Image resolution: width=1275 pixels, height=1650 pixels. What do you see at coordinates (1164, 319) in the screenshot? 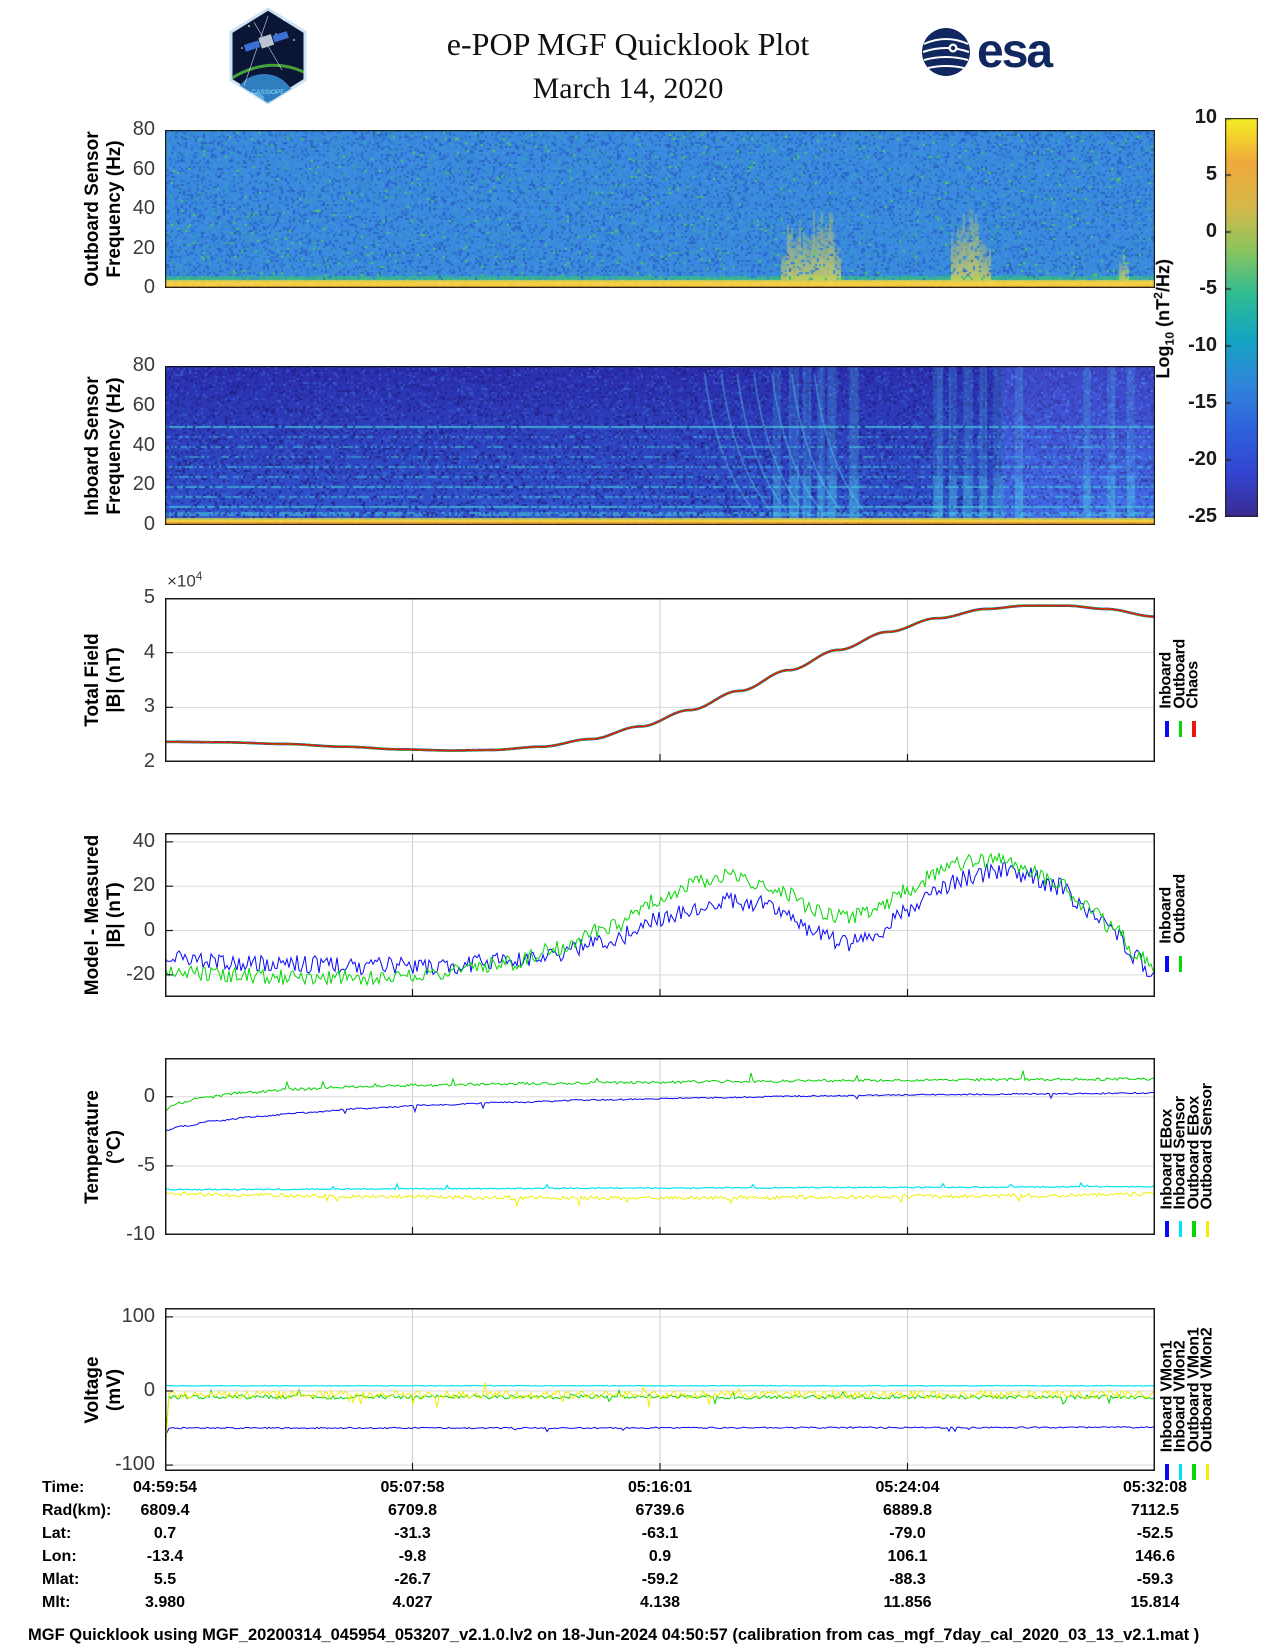
I see `colorbar-axis-label: Log10 (nT2/Hz)` at bounding box center [1164, 319].